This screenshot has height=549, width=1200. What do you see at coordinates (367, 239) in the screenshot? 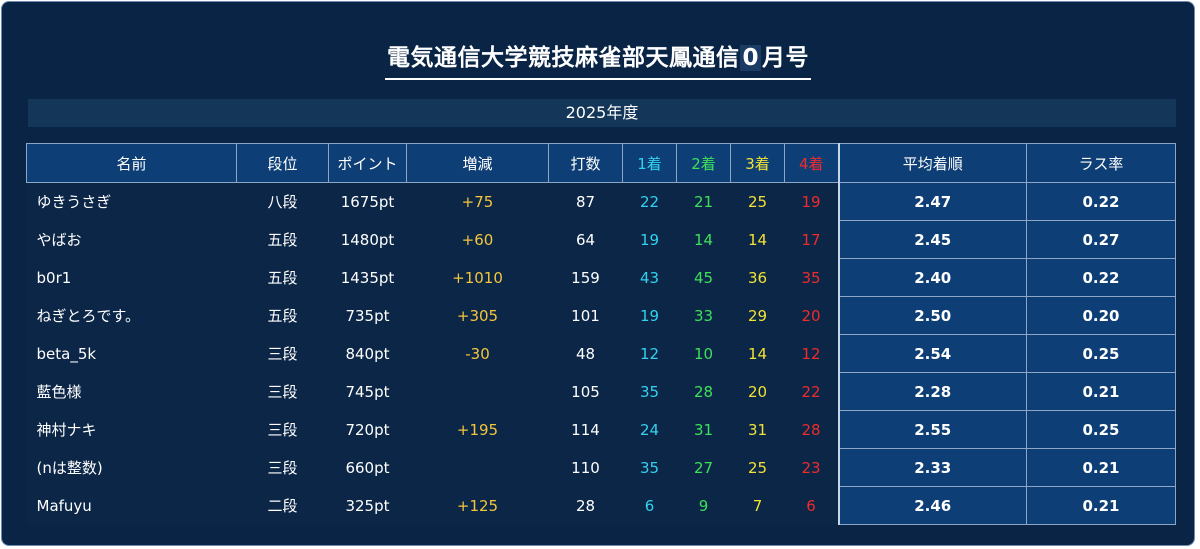
I see `points-value: 1480pt` at bounding box center [367, 239].